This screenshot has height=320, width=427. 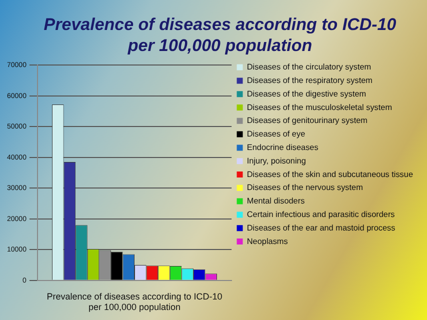 I want to click on legend-label: Diseases of the musculoskeletal system, so click(x=319, y=107).